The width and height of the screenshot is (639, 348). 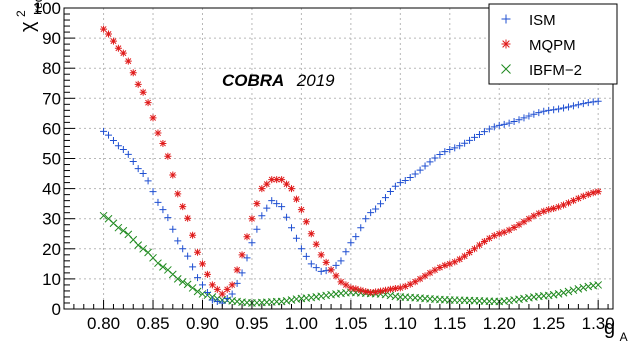 I want to click on x-axis-title: g A, so click(x=616, y=330).